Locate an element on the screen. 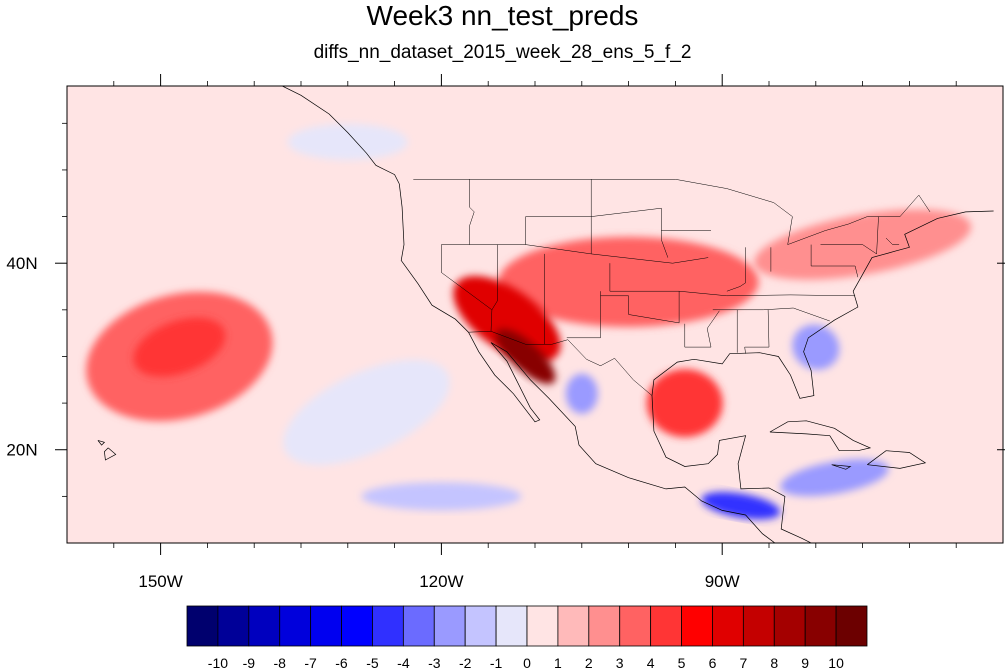 The width and height of the screenshot is (1005, 672). field-great-plains-warm is located at coordinates (628, 281).